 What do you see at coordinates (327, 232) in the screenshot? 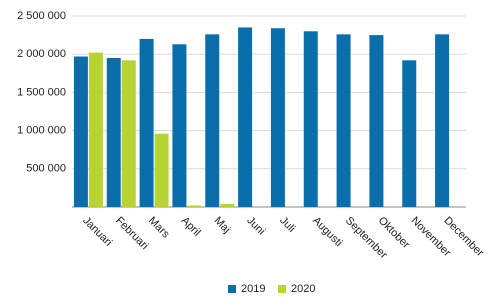
I see `x-tick-label: Augusti` at bounding box center [327, 232].